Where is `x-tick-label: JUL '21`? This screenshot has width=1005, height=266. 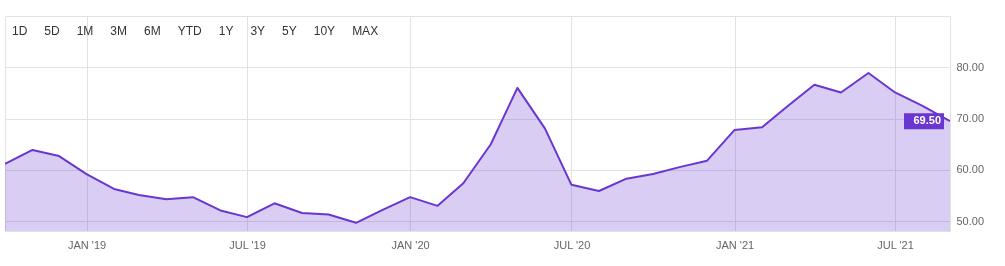 x-tick-label: JUL '21 is located at coordinates (895, 244).